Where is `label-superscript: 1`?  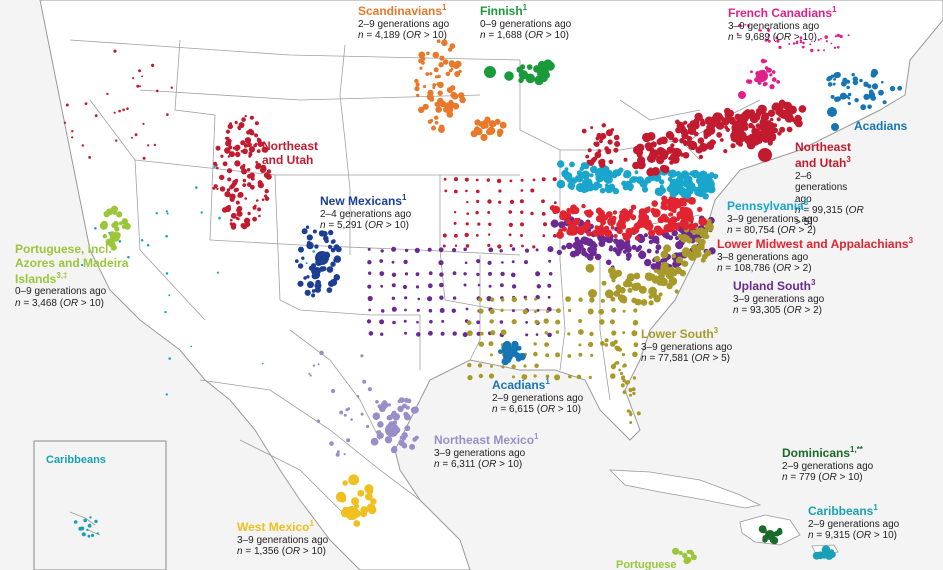 label-superscript: 1 is located at coordinates (536, 436).